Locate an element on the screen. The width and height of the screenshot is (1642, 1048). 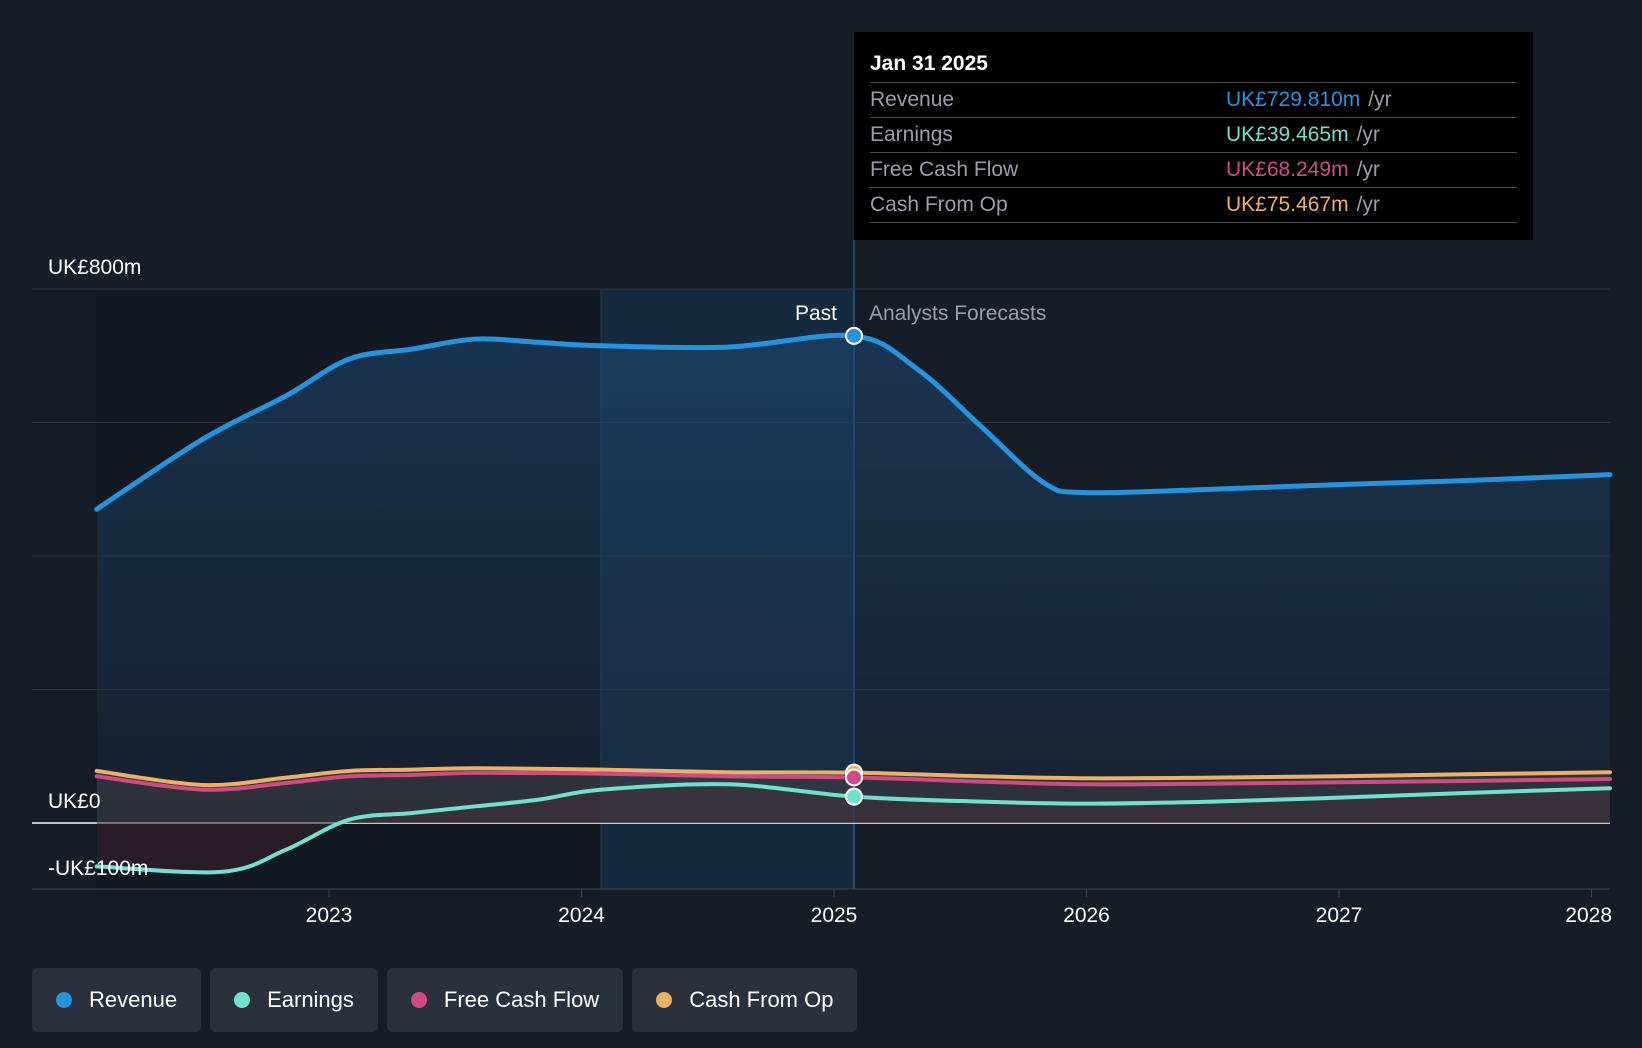
forecast-label: Analysts Forecasts is located at coordinates (957, 313).